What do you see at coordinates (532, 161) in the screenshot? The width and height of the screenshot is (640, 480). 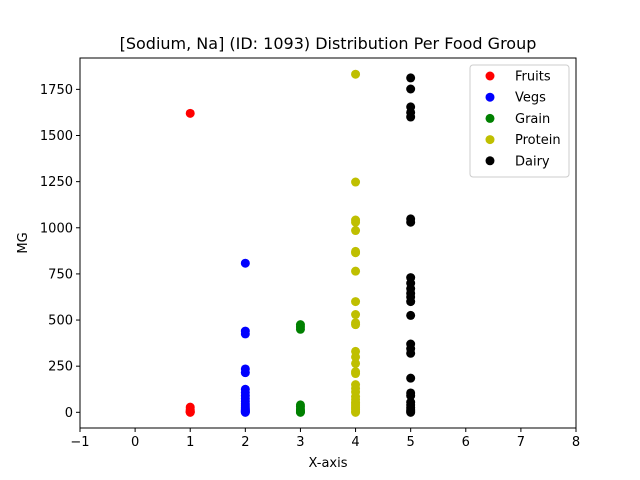 I see `legend-label: Dairy` at bounding box center [532, 161].